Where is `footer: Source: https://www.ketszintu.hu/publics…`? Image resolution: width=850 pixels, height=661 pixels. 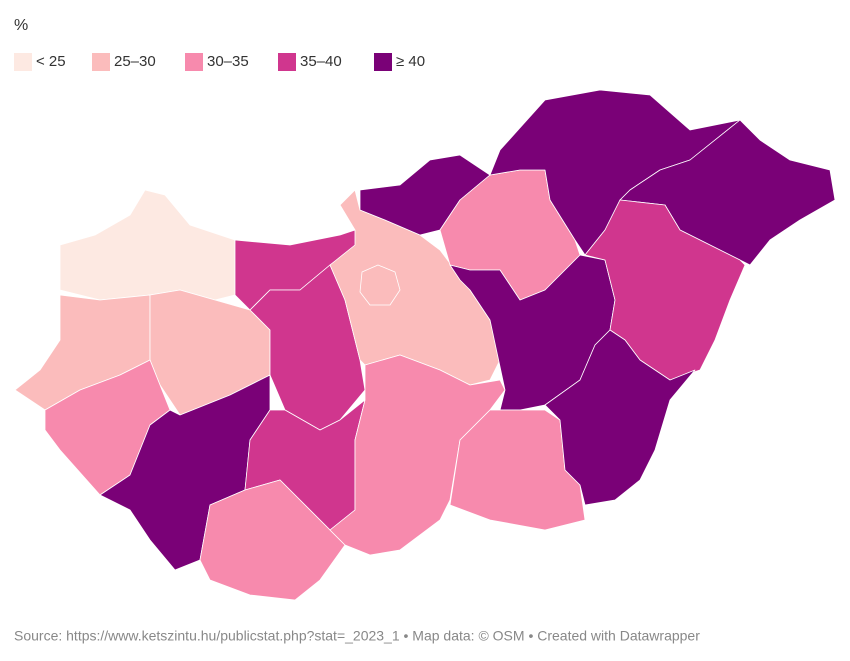
footer: Source: https://www.ketszintu.hu/publics… is located at coordinates (357, 636).